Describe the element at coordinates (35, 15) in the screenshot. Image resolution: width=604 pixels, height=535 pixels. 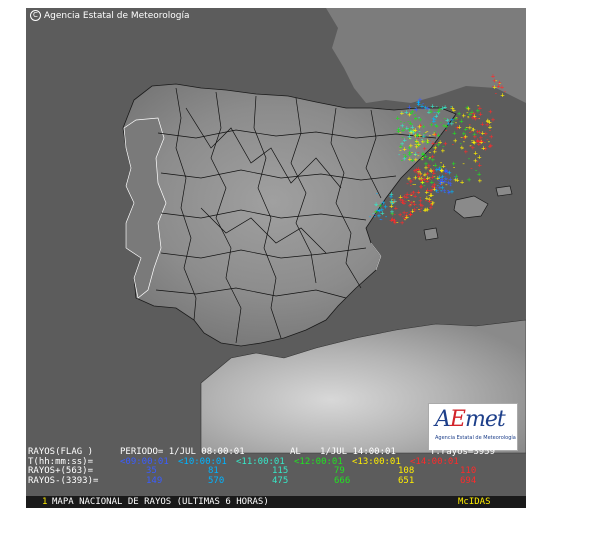
I see `copyright-icon: C` at that location.